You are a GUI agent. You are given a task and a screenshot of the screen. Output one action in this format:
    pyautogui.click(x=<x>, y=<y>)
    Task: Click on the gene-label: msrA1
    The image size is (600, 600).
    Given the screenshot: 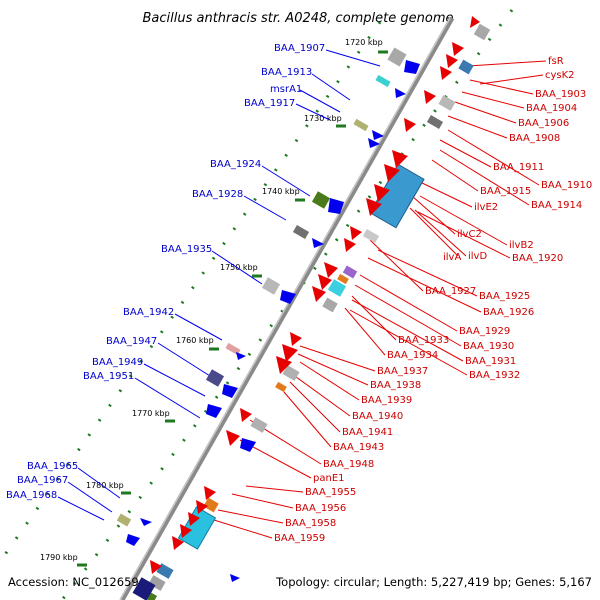 What is the action you would take?
    pyautogui.click(x=286, y=89)
    